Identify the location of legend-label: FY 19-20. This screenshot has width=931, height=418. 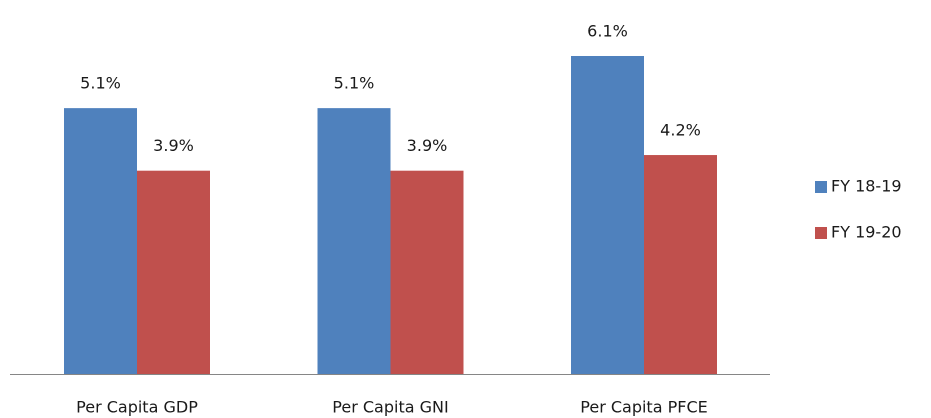
(866, 232).